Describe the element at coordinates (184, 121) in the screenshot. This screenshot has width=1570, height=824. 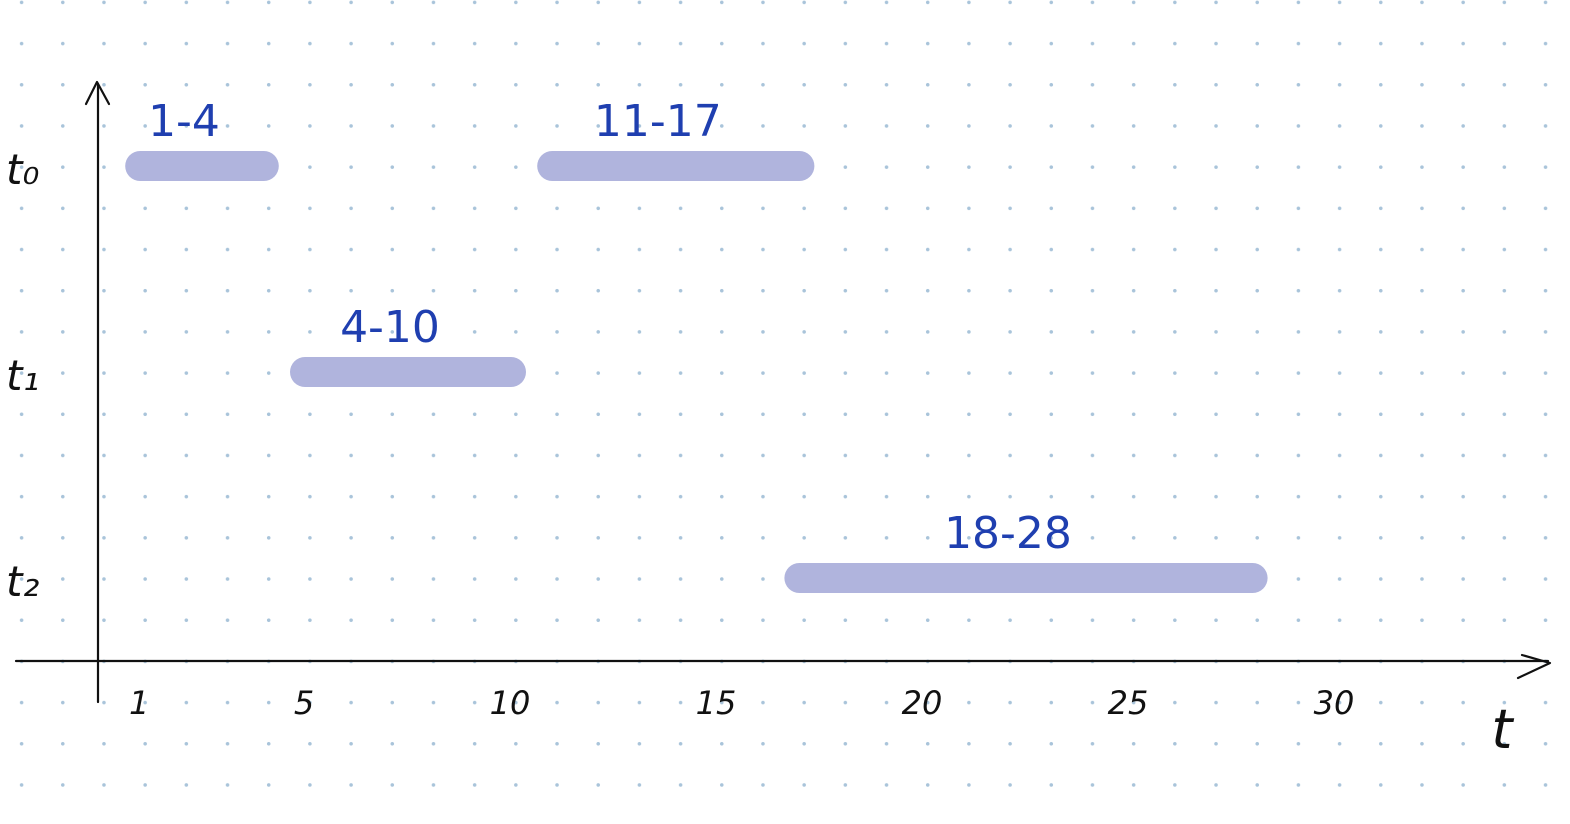
I see `interval-label-1: 1-4` at that location.